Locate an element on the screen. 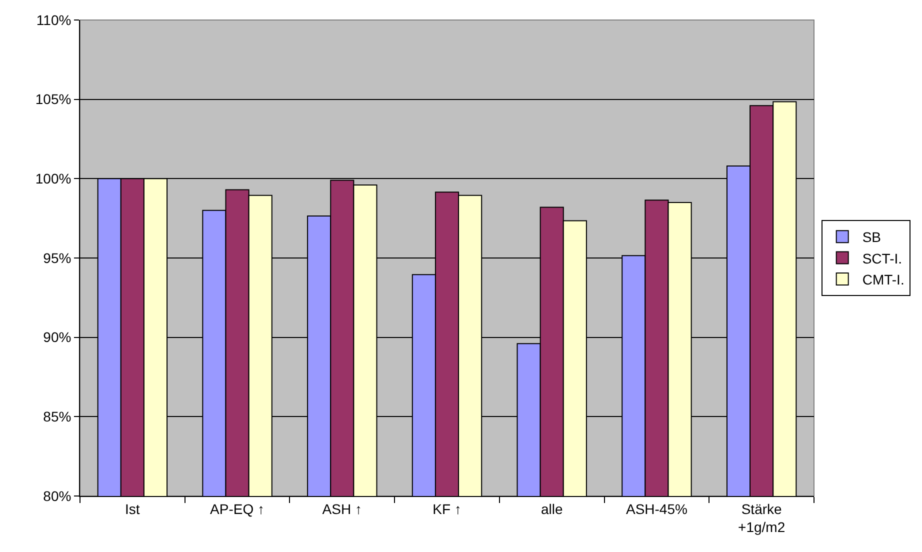 The image size is (922, 552). x-tick-label: AP-EQ ↑ is located at coordinates (237, 508).